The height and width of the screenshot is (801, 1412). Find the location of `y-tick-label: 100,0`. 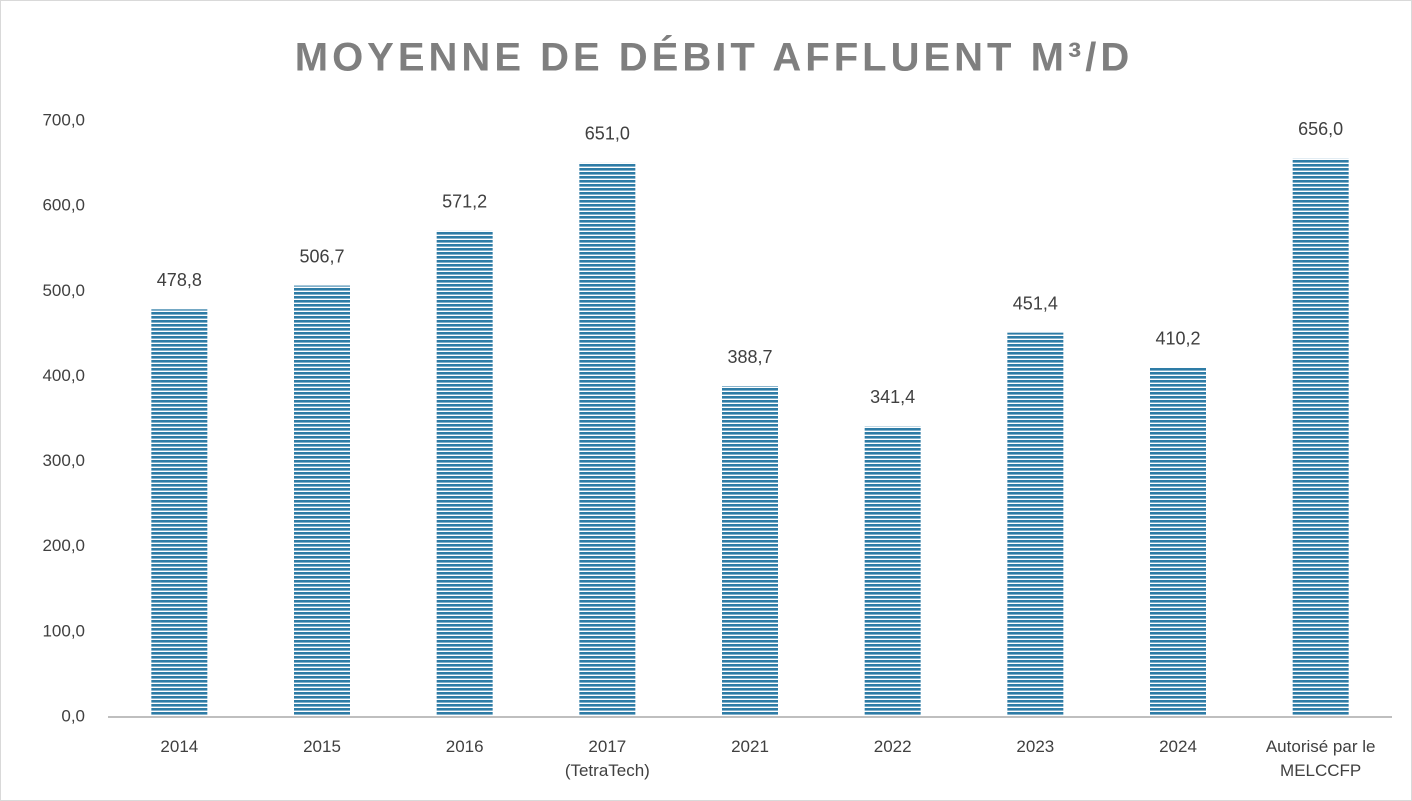

y-tick-label: 100,0 is located at coordinates (63, 630).